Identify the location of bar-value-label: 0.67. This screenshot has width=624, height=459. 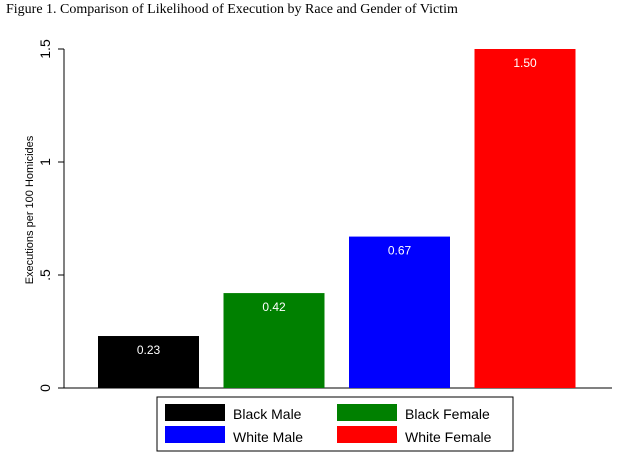
(400, 251).